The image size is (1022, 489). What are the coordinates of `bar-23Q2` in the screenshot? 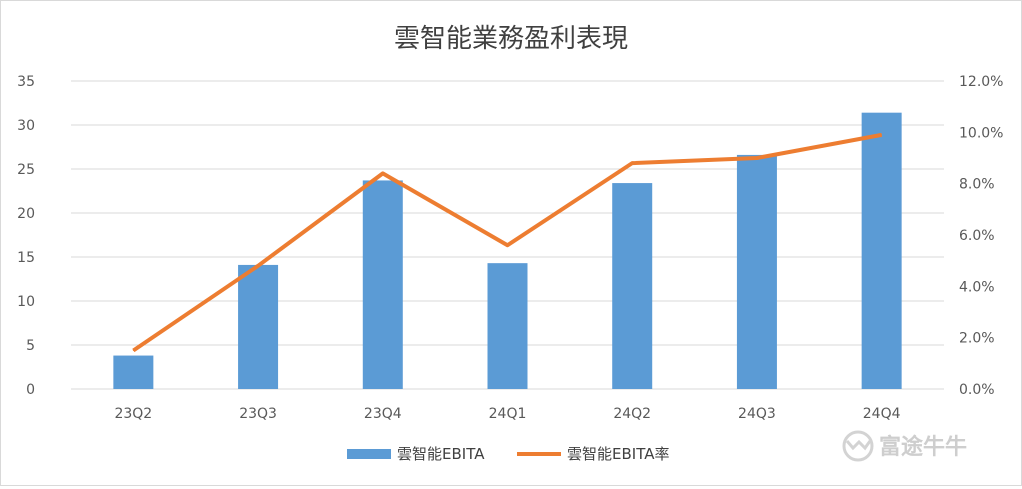 It's located at (133, 372).